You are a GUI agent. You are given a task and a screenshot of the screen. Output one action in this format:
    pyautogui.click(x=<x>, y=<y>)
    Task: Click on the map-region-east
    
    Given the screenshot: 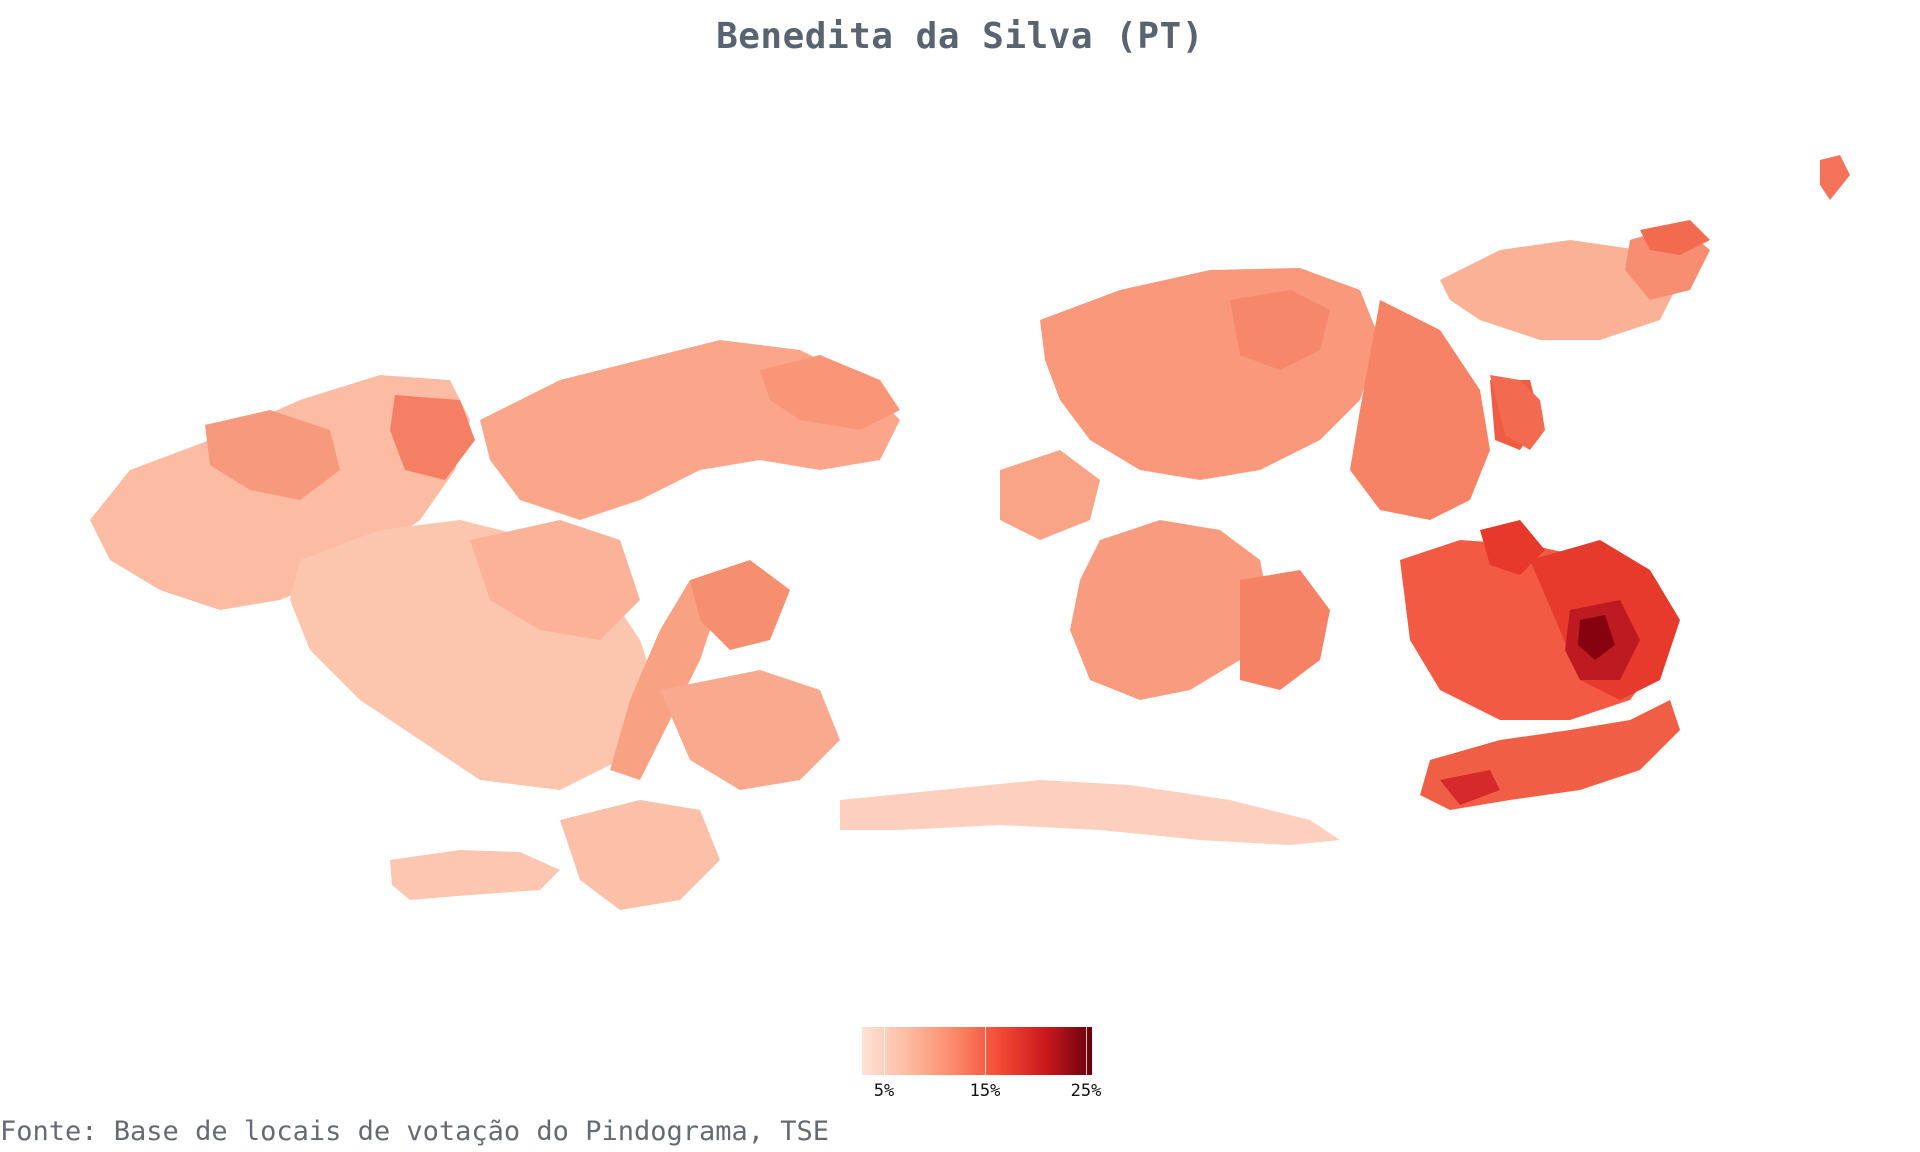 What is the action you would take?
    pyautogui.click(x=1540, y=595)
    